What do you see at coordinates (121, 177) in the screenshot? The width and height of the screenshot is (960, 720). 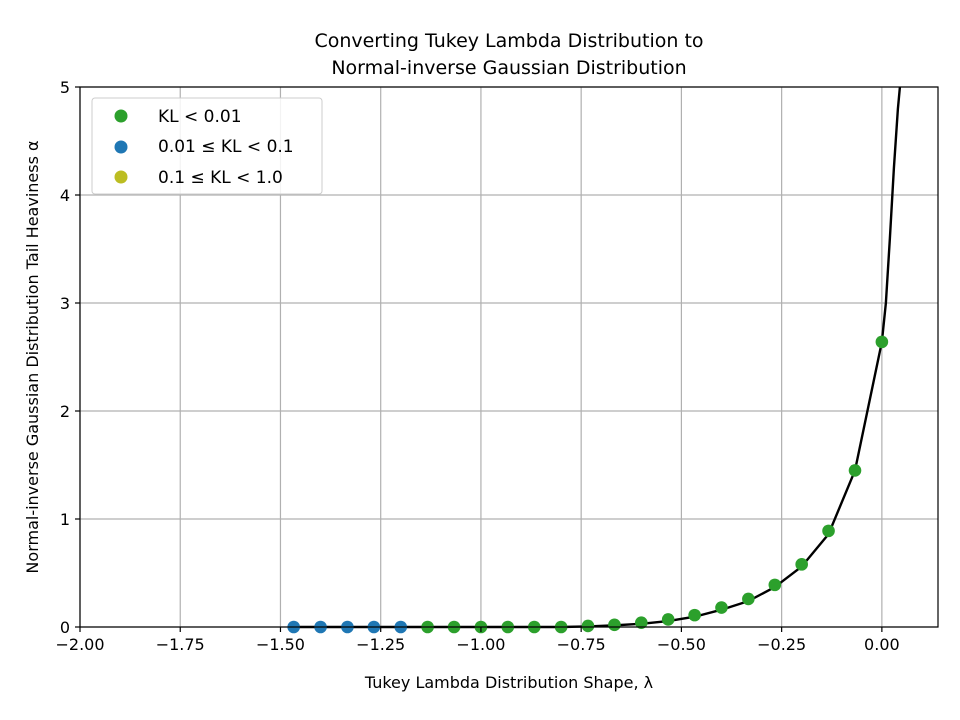 I see `legend-marker-kl-high` at bounding box center [121, 177].